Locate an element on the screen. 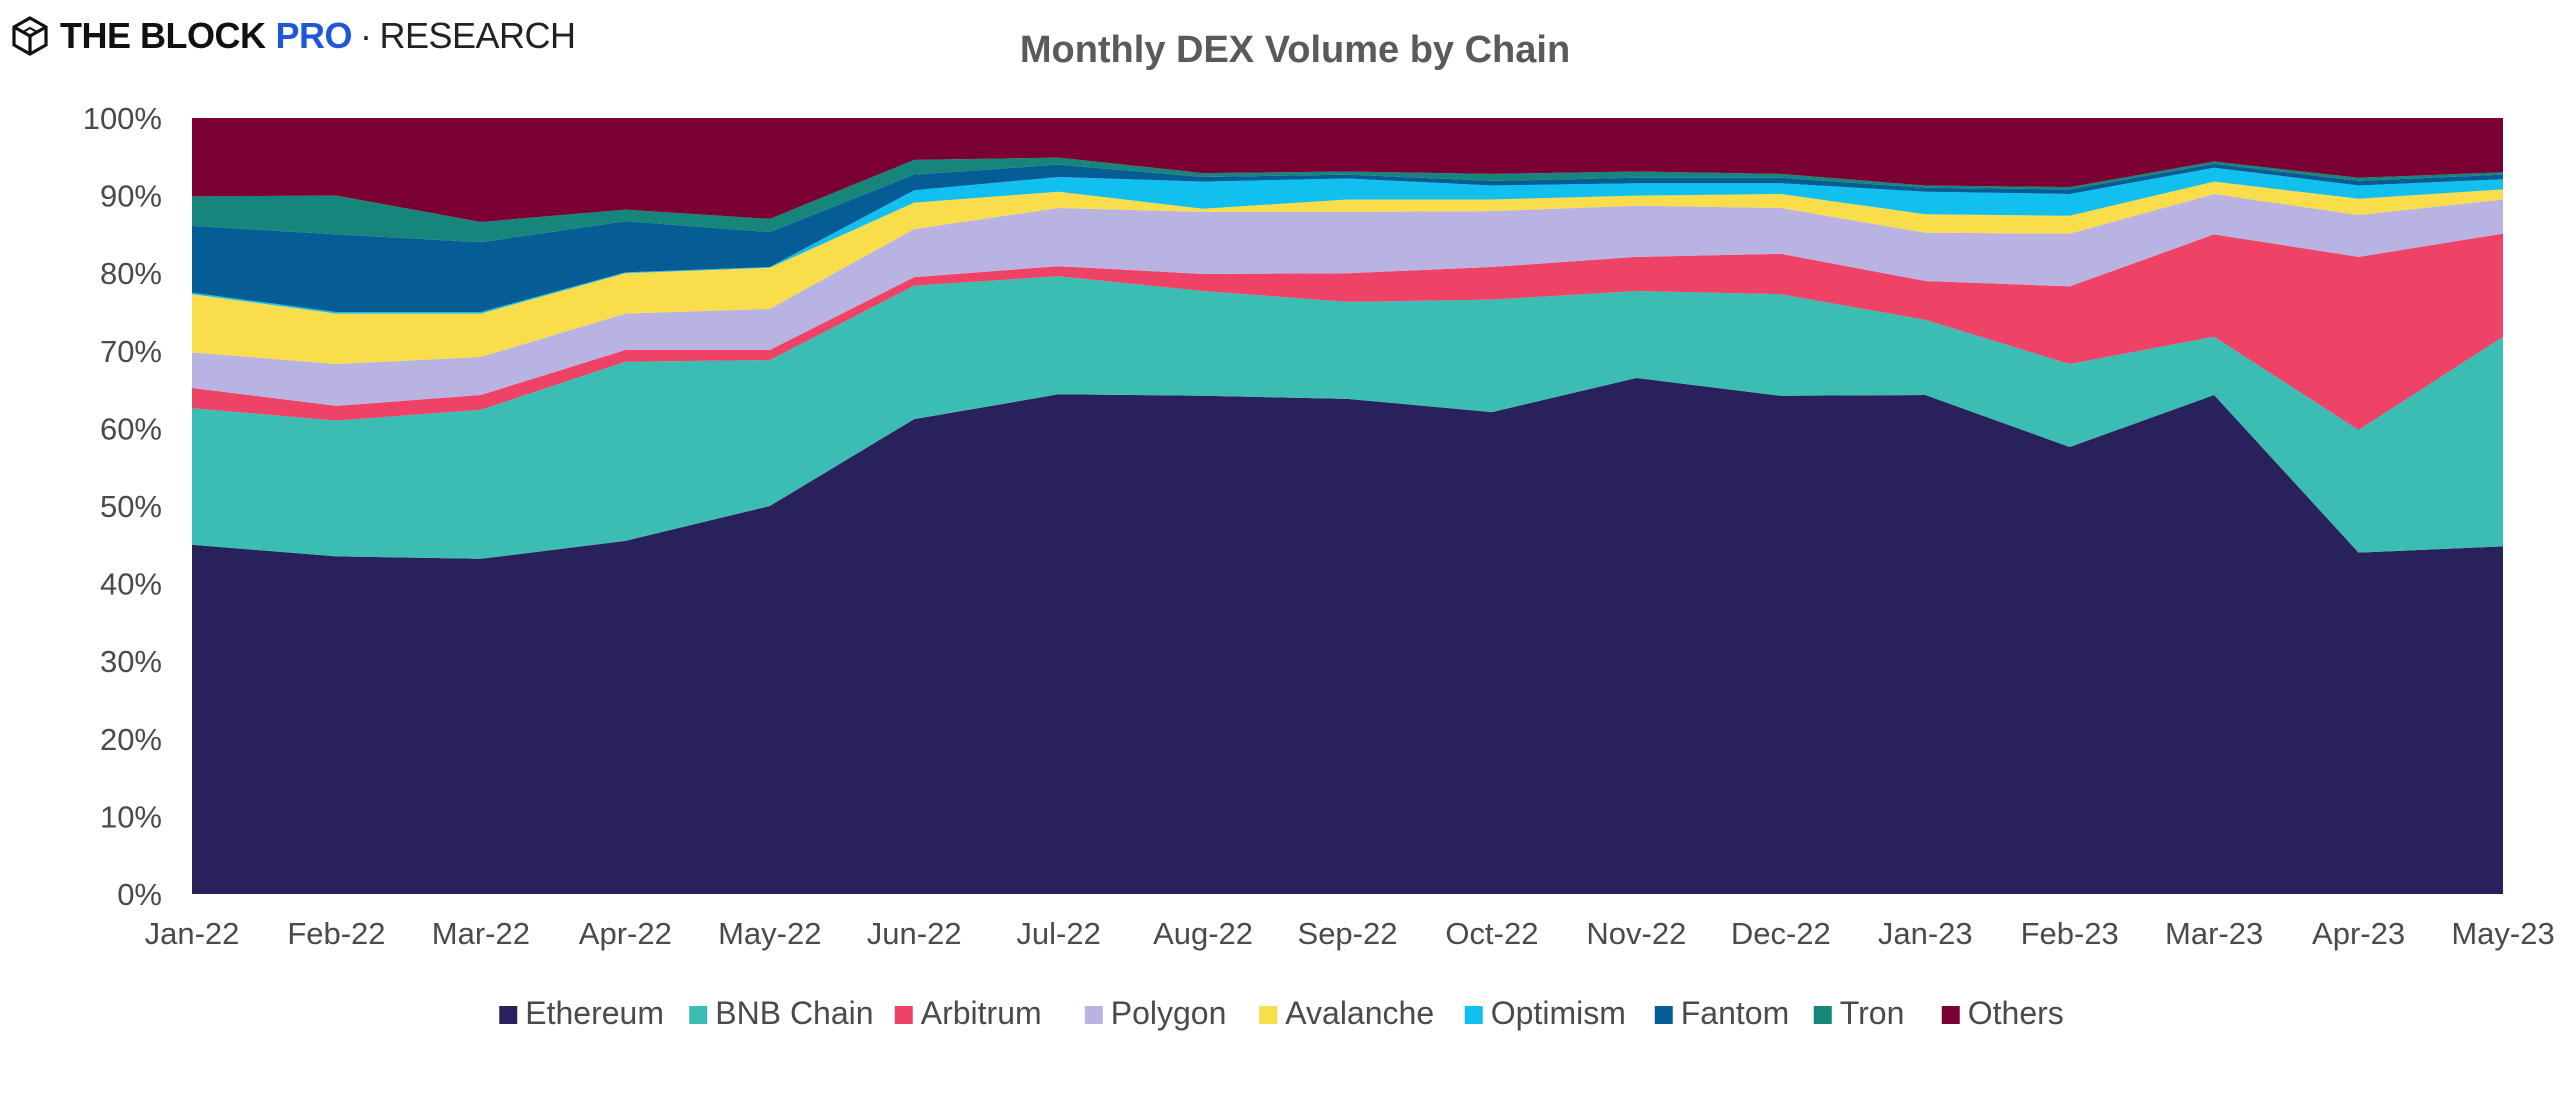 Image resolution: width=2560 pixels, height=1104 pixels. x-tick-label: Apr-22 is located at coordinates (625, 933).